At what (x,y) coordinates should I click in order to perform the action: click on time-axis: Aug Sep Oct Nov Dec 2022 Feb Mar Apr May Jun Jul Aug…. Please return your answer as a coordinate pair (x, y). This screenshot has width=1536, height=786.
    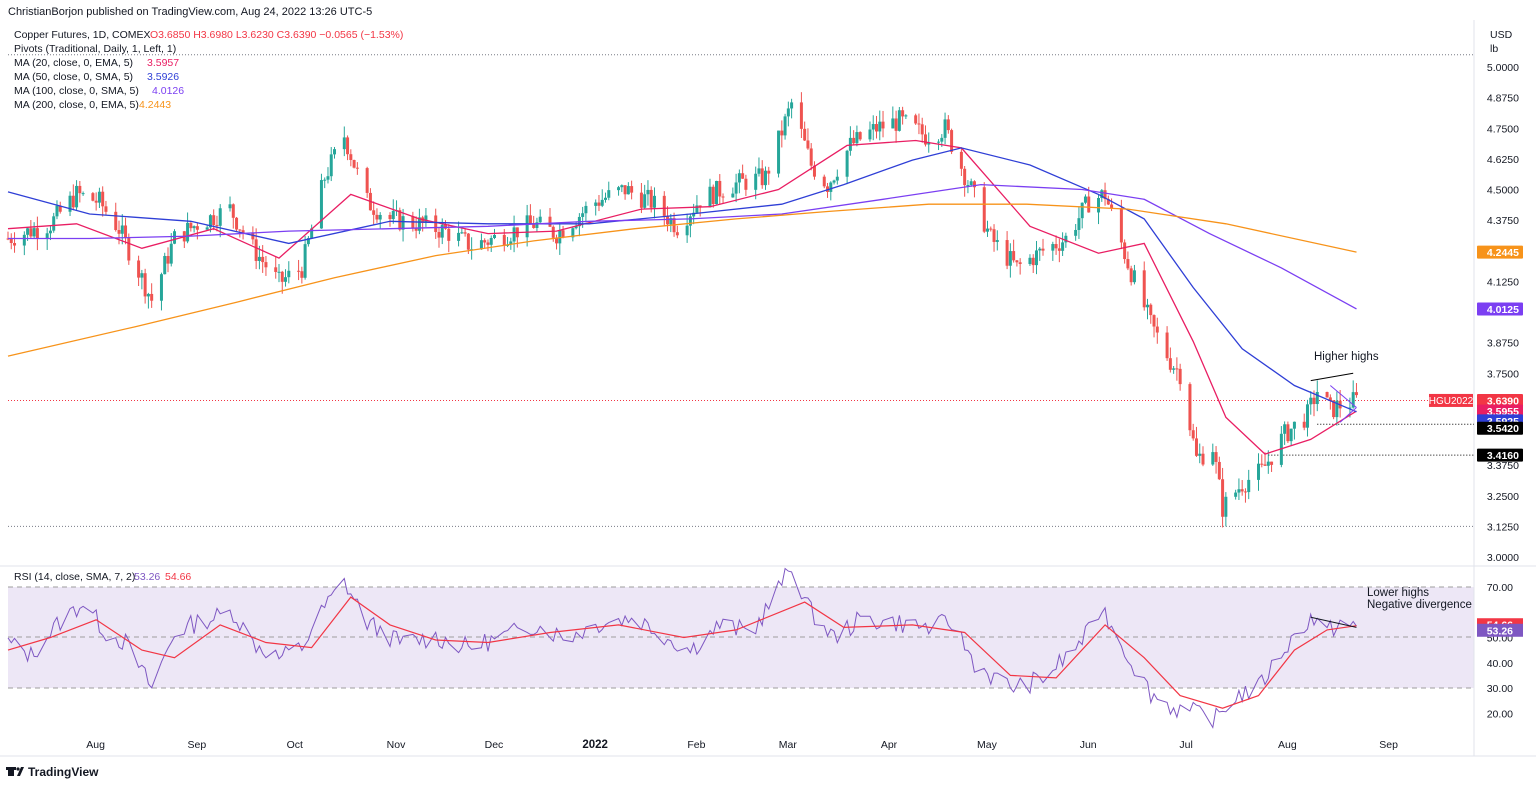
    Looking at the image, I should click on (742, 745).